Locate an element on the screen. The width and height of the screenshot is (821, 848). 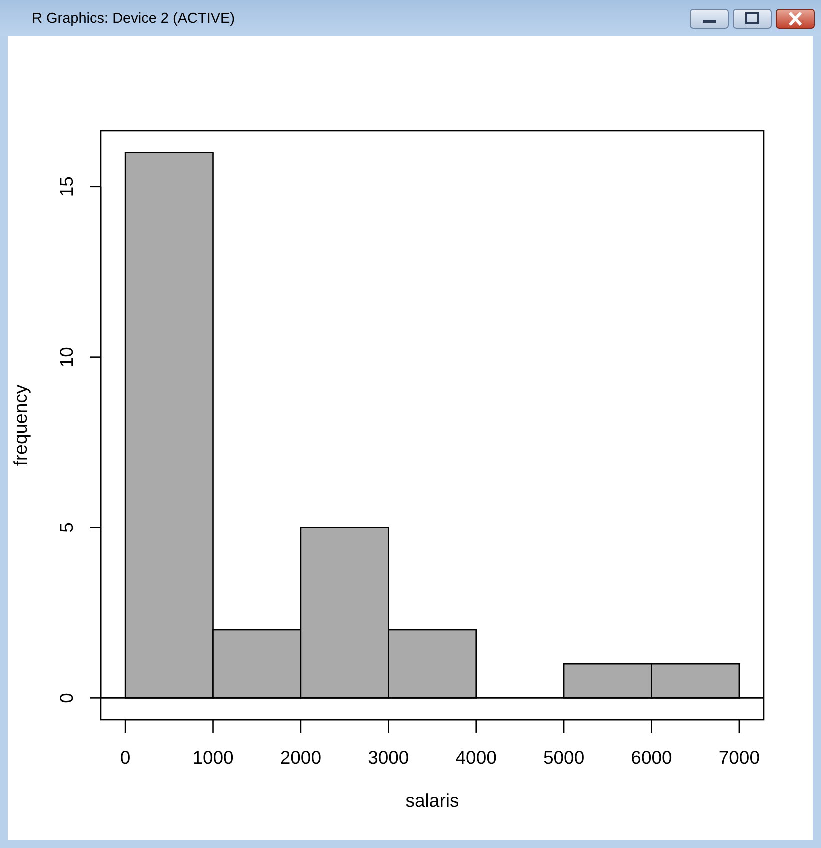
text: R Graphics: Device 2 (ACTIVE) is located at coordinates (134, 19).